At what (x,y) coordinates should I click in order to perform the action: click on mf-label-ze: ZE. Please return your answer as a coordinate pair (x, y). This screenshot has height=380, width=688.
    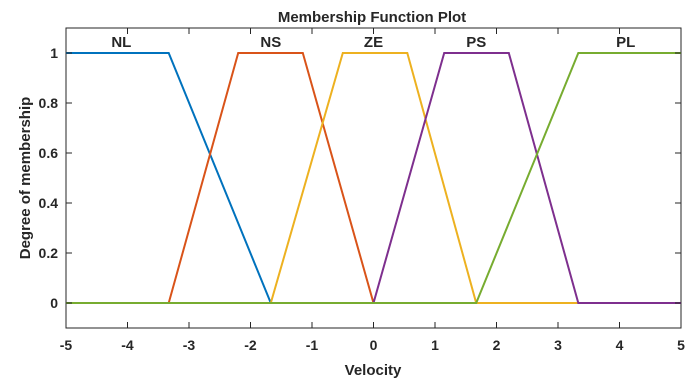
    Looking at the image, I should click on (373, 42).